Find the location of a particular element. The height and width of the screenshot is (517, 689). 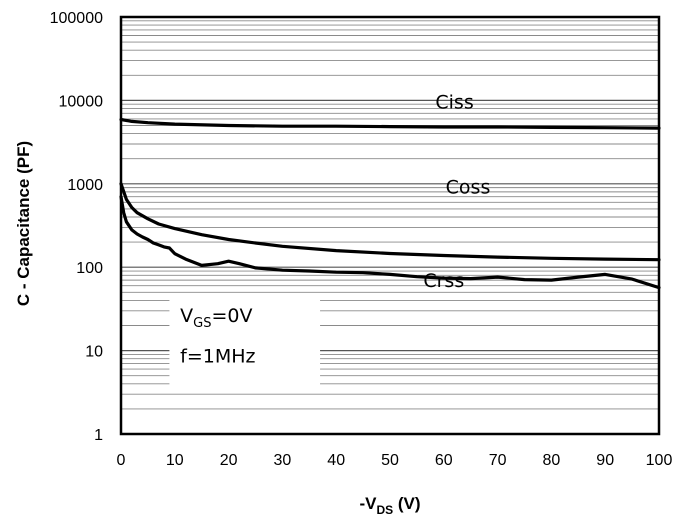

x-tick-label: 70 is located at coordinates (498, 460).